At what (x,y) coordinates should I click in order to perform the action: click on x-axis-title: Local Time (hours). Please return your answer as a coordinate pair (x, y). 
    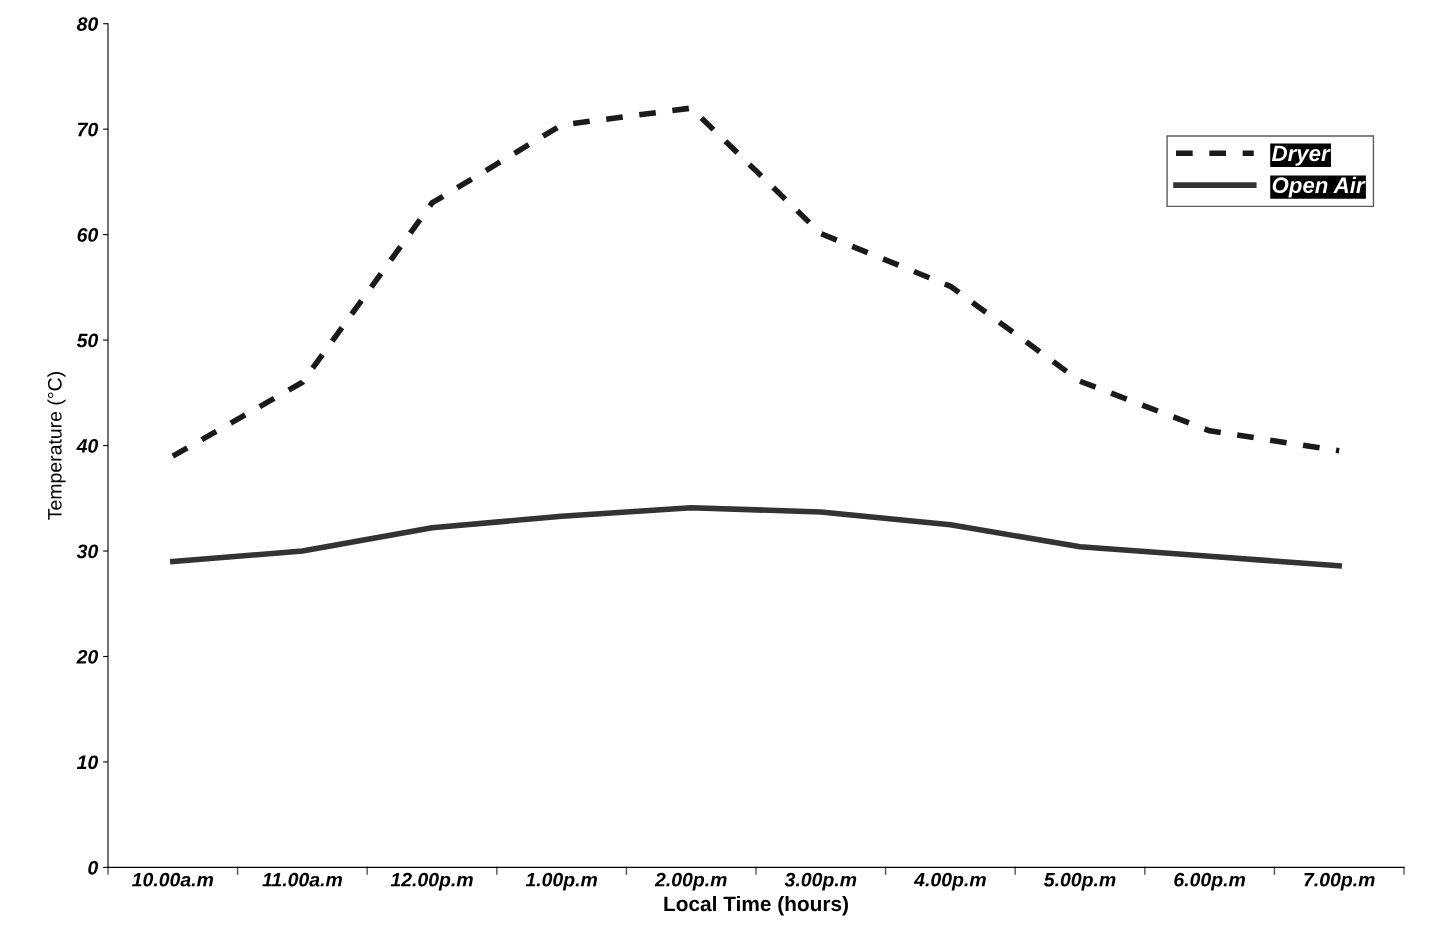
    Looking at the image, I should click on (756, 905).